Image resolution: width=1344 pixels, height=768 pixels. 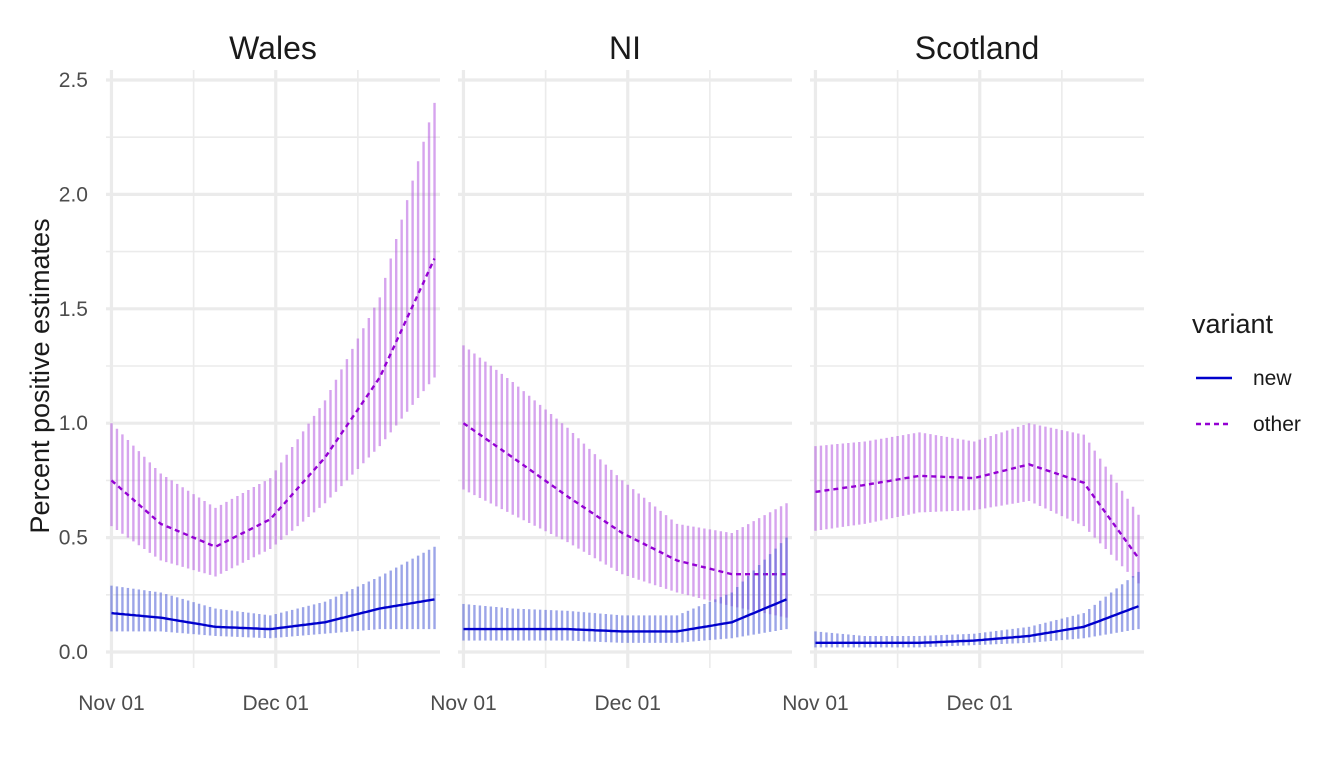 What do you see at coordinates (1233, 324) in the screenshot?
I see `legend-title: variant` at bounding box center [1233, 324].